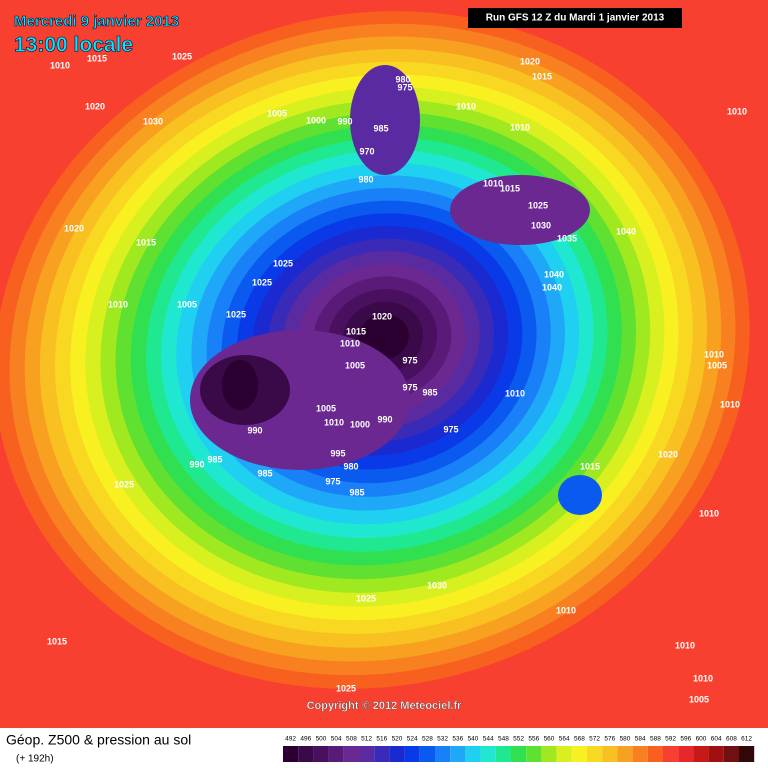  What do you see at coordinates (321, 739) in the screenshot?
I see `scale-label: 500` at bounding box center [321, 739].